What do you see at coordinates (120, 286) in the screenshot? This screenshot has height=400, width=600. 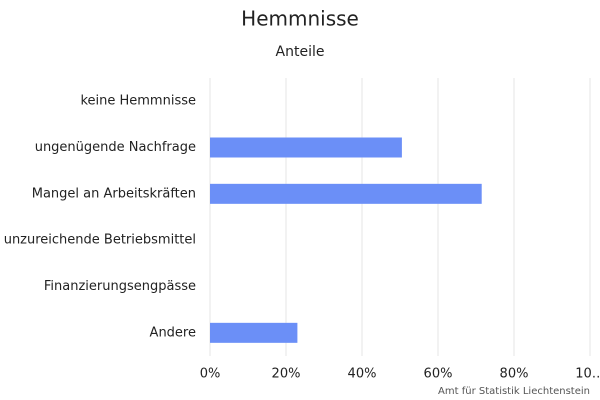 I see `y-tick-label: Finanzierungsengpässe` at bounding box center [120, 286].